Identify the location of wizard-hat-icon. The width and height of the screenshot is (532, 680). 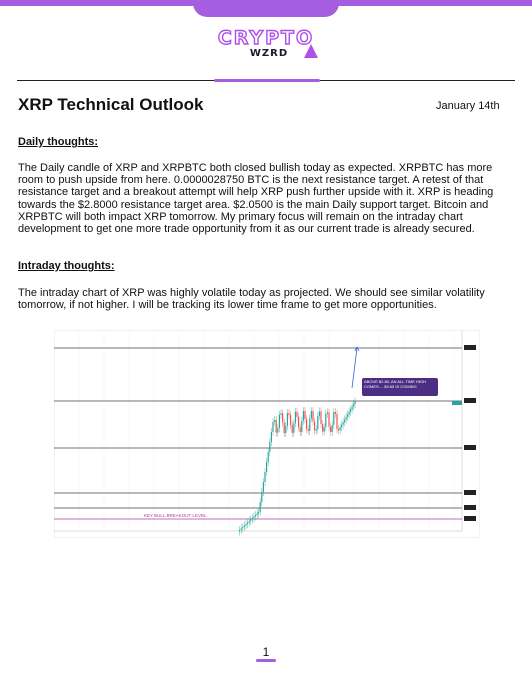
(311, 51).